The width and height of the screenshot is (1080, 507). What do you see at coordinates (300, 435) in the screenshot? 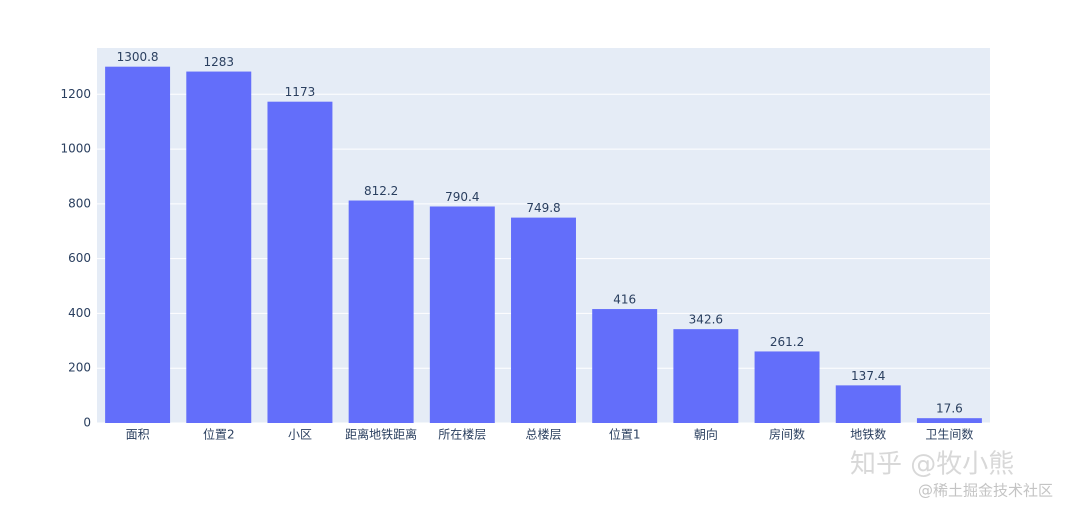
I see `x-tick-label: 小区` at bounding box center [300, 435].